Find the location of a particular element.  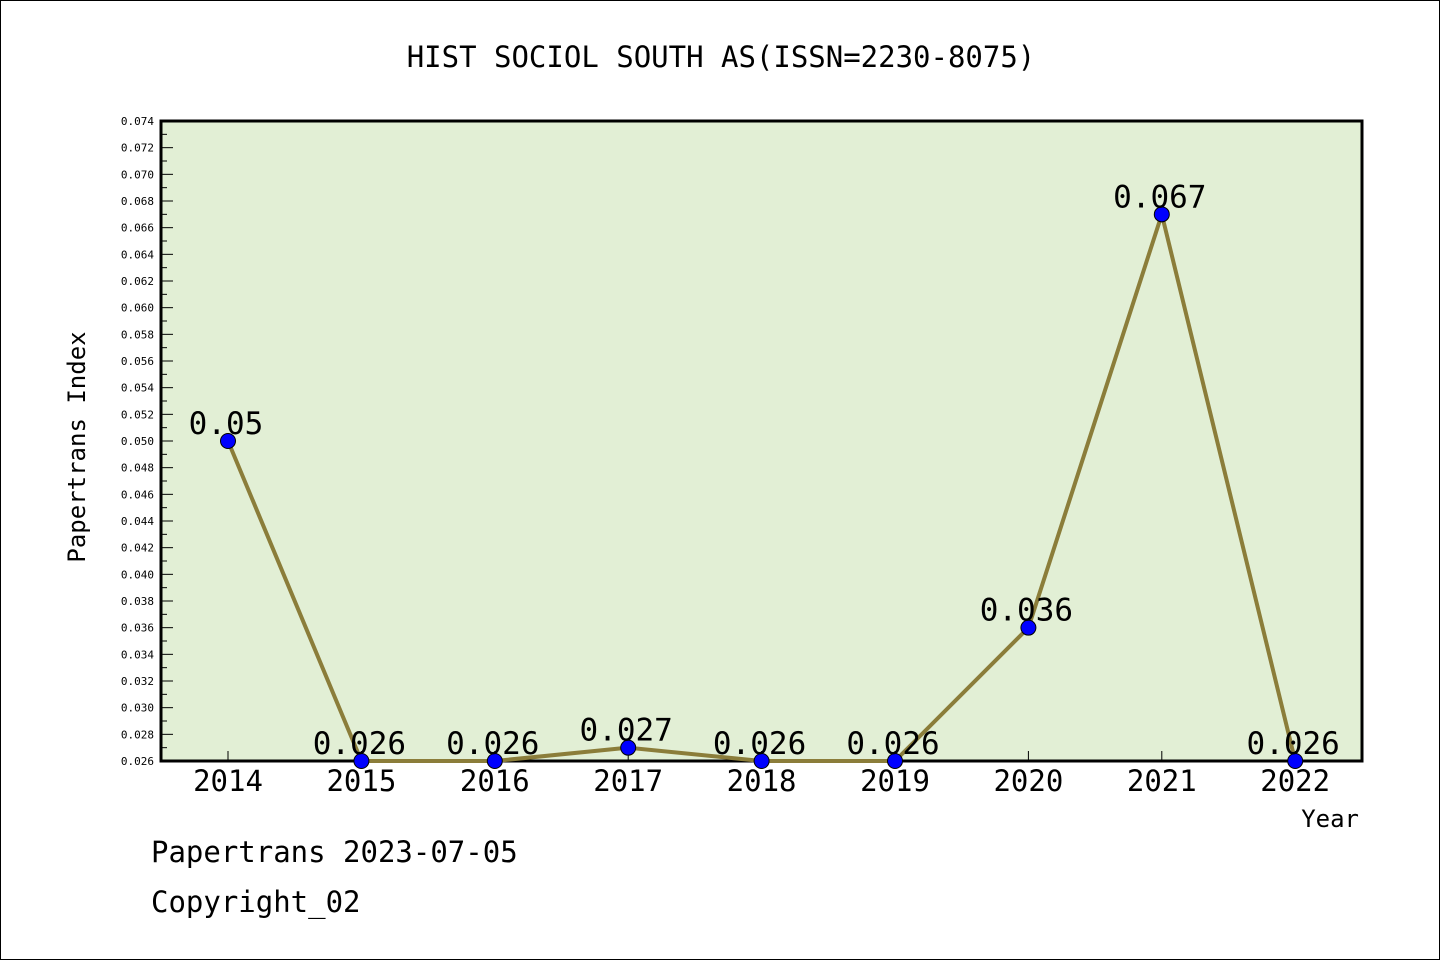

x-tick-label: 2021 is located at coordinates (1162, 781).